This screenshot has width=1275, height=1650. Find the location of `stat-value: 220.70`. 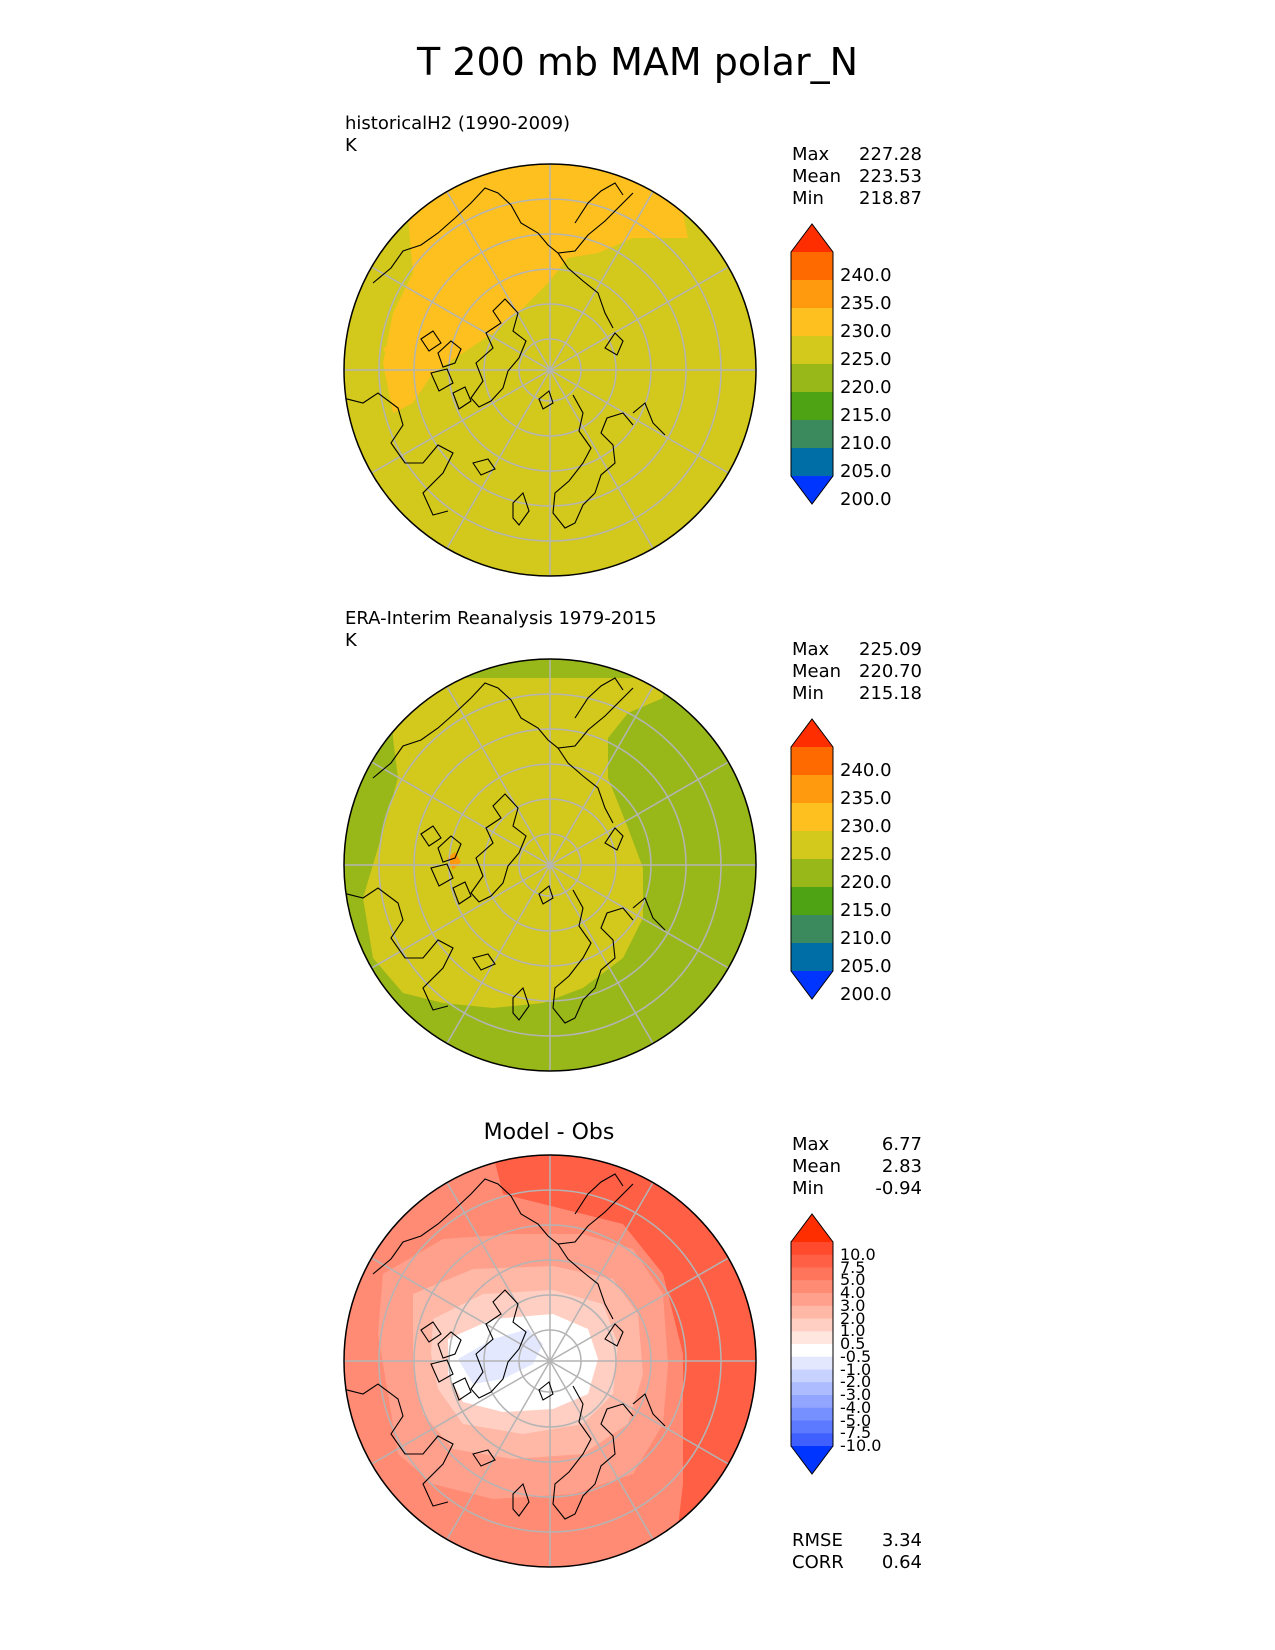

stat-value: 220.70 is located at coordinates (890, 671).